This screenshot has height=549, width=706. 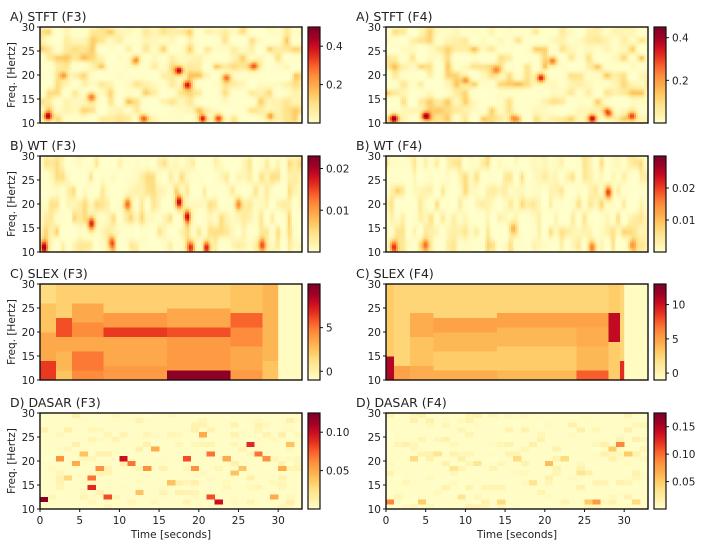 I want to click on heatmap-wt-f3, so click(x=171, y=204).